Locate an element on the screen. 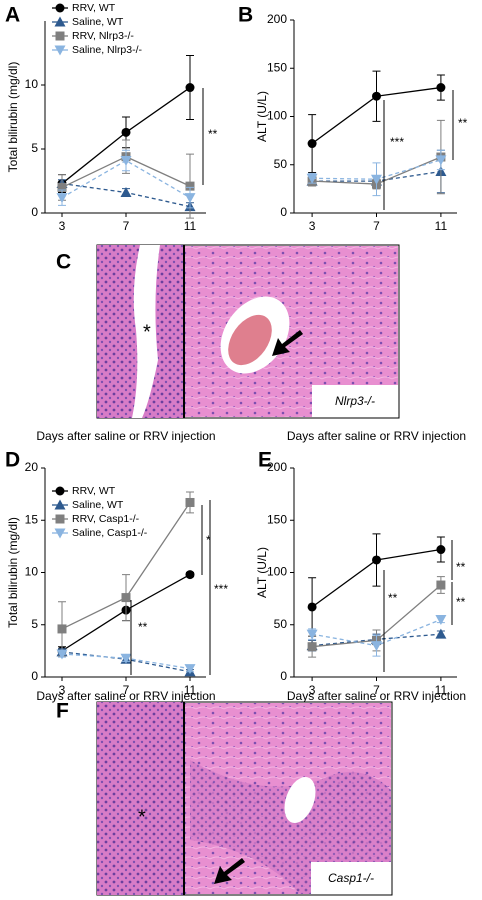 The image size is (482, 900). legend-label: RRV, Casp1-/- is located at coordinates (106, 519).